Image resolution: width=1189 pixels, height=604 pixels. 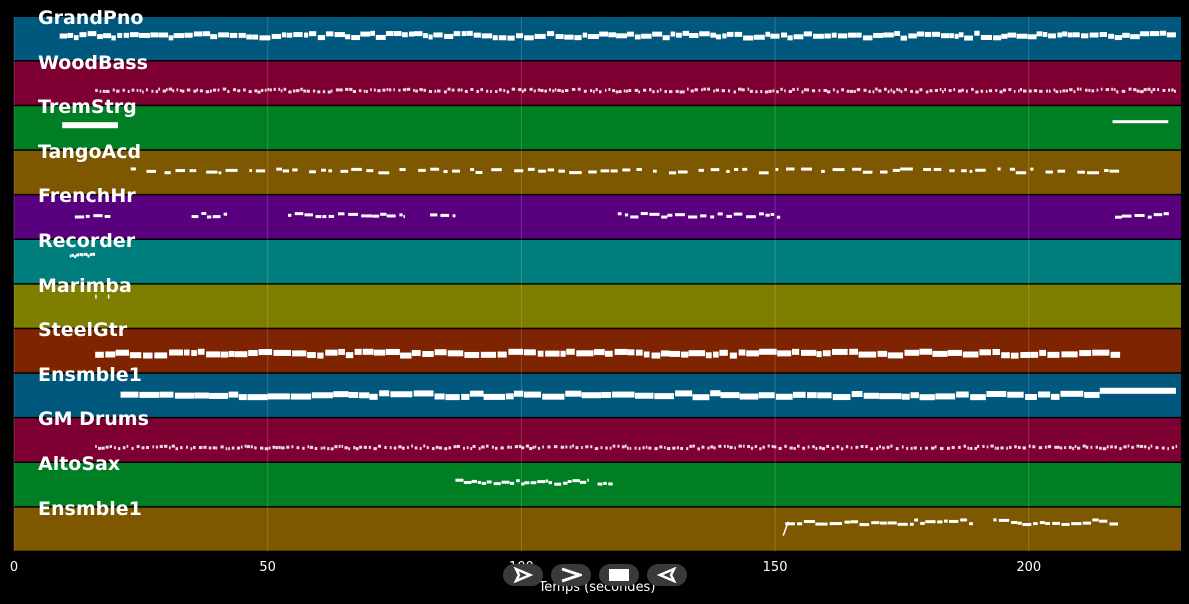 What do you see at coordinates (619, 575) in the screenshot?
I see `stop-button` at bounding box center [619, 575].